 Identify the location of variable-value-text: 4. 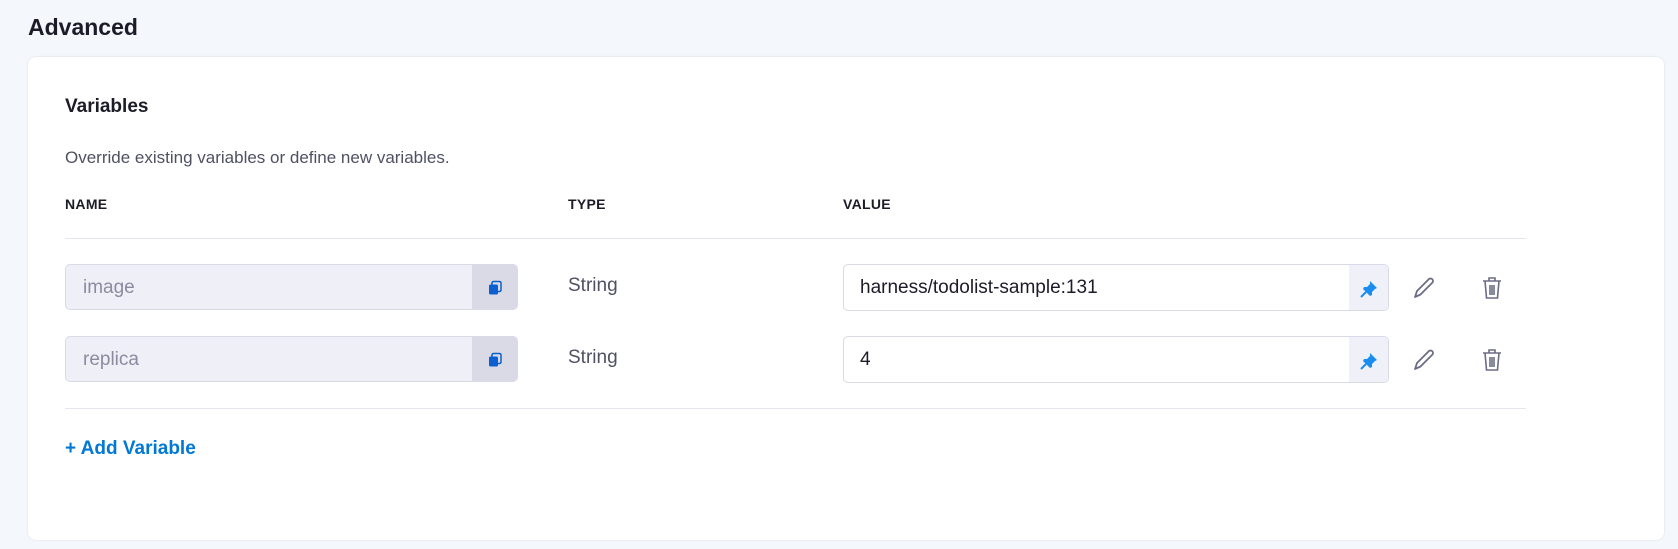
(865, 359).